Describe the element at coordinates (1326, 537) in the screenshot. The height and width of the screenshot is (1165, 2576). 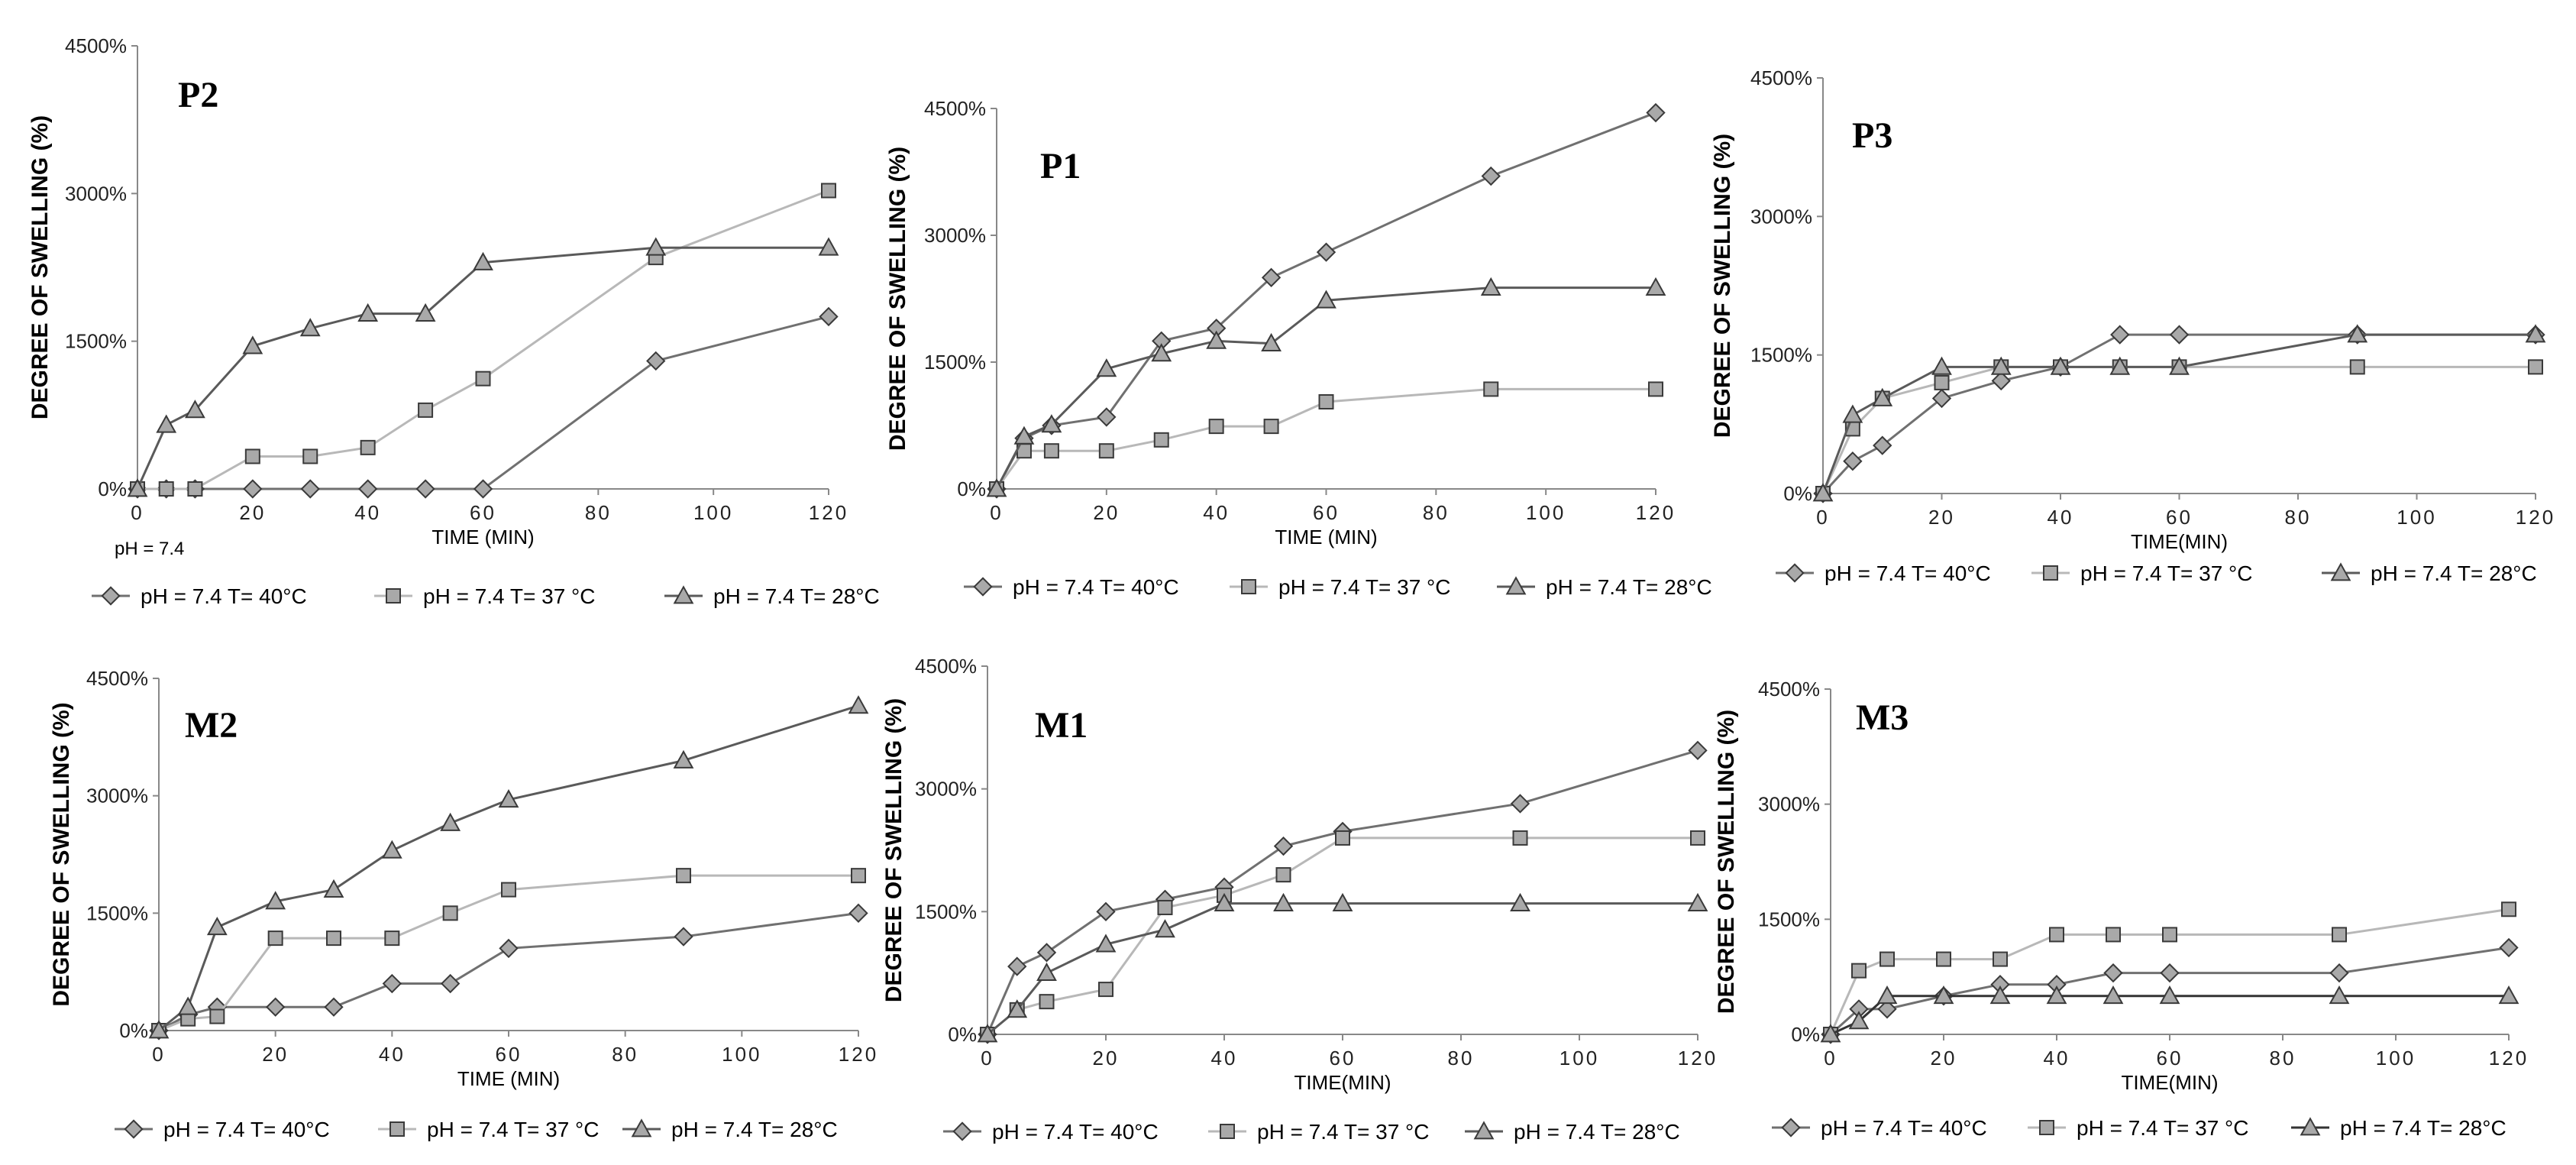
I see `x-axis-title: TIME (MIN)` at that location.